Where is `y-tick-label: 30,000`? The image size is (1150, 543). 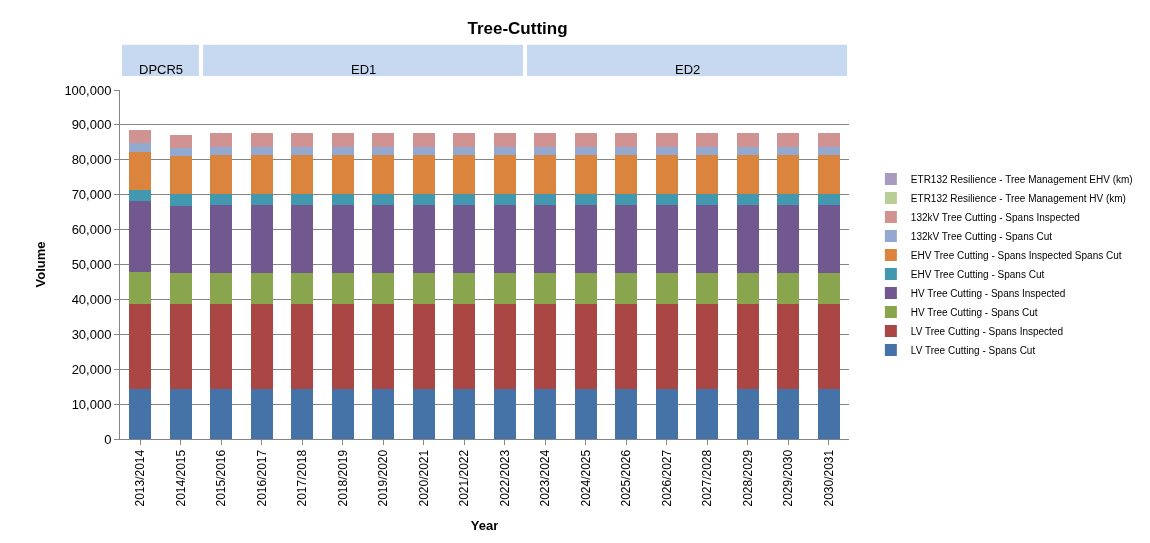 y-tick-label: 30,000 is located at coordinates (91, 334).